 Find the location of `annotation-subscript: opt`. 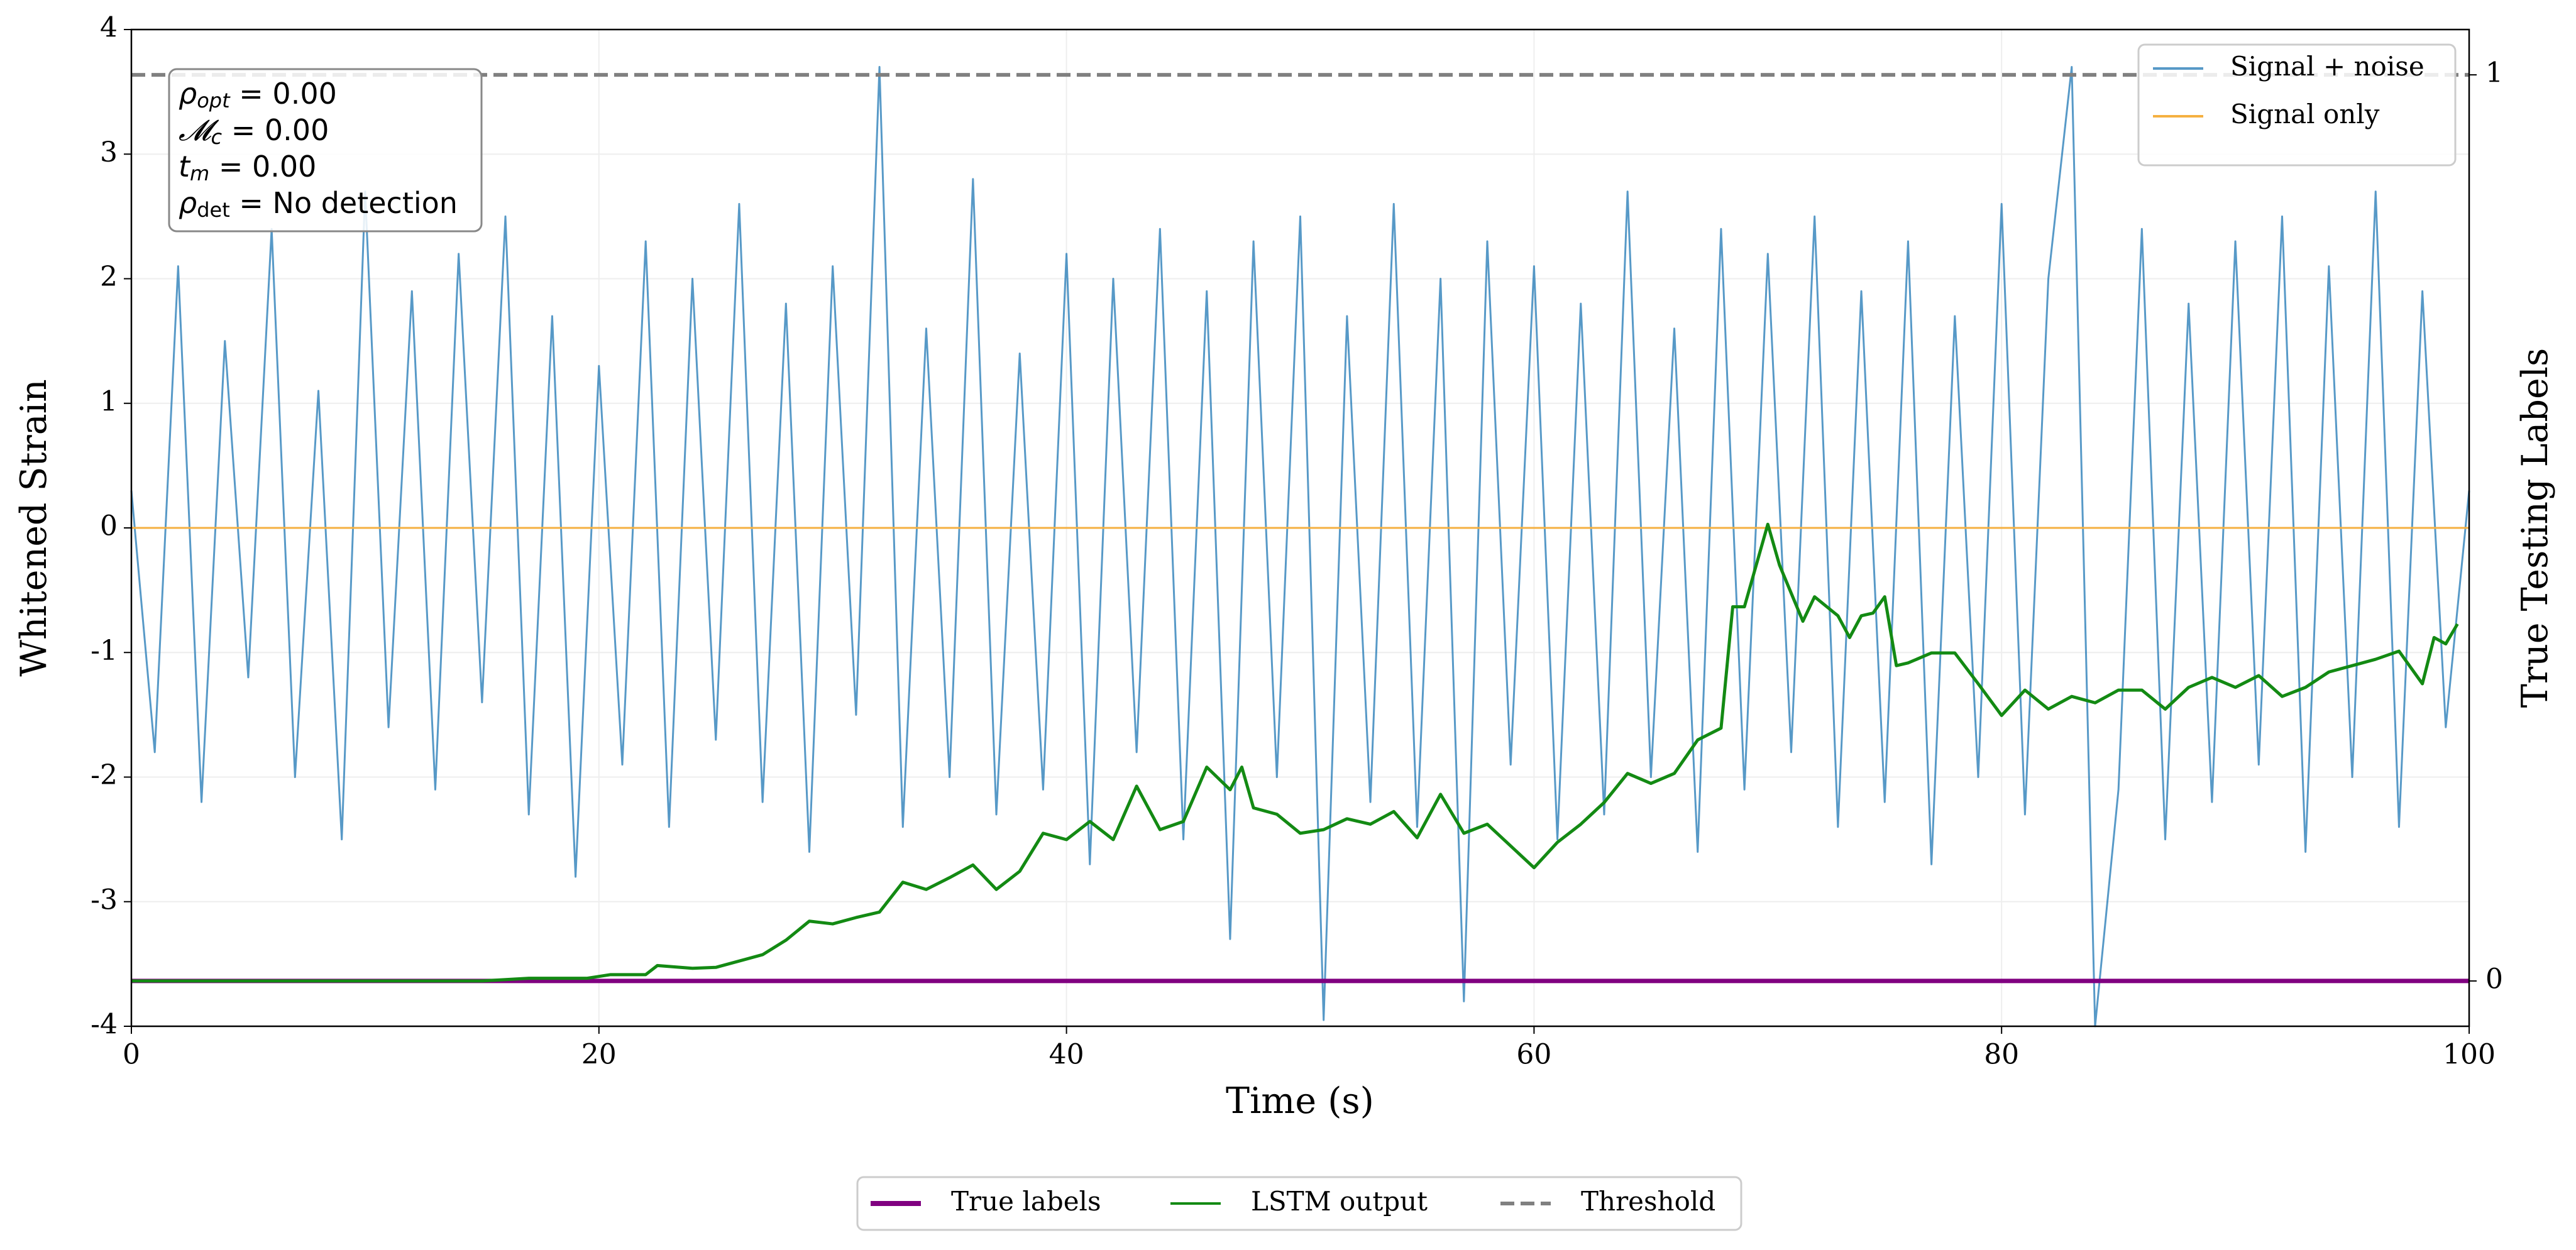

annotation-subscript: opt is located at coordinates (214, 100).